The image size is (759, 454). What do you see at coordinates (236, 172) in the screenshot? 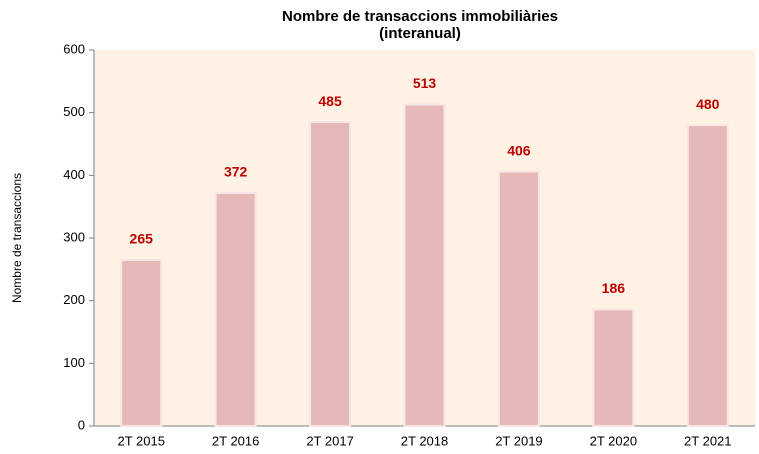
I see `data-label: 372` at bounding box center [236, 172].